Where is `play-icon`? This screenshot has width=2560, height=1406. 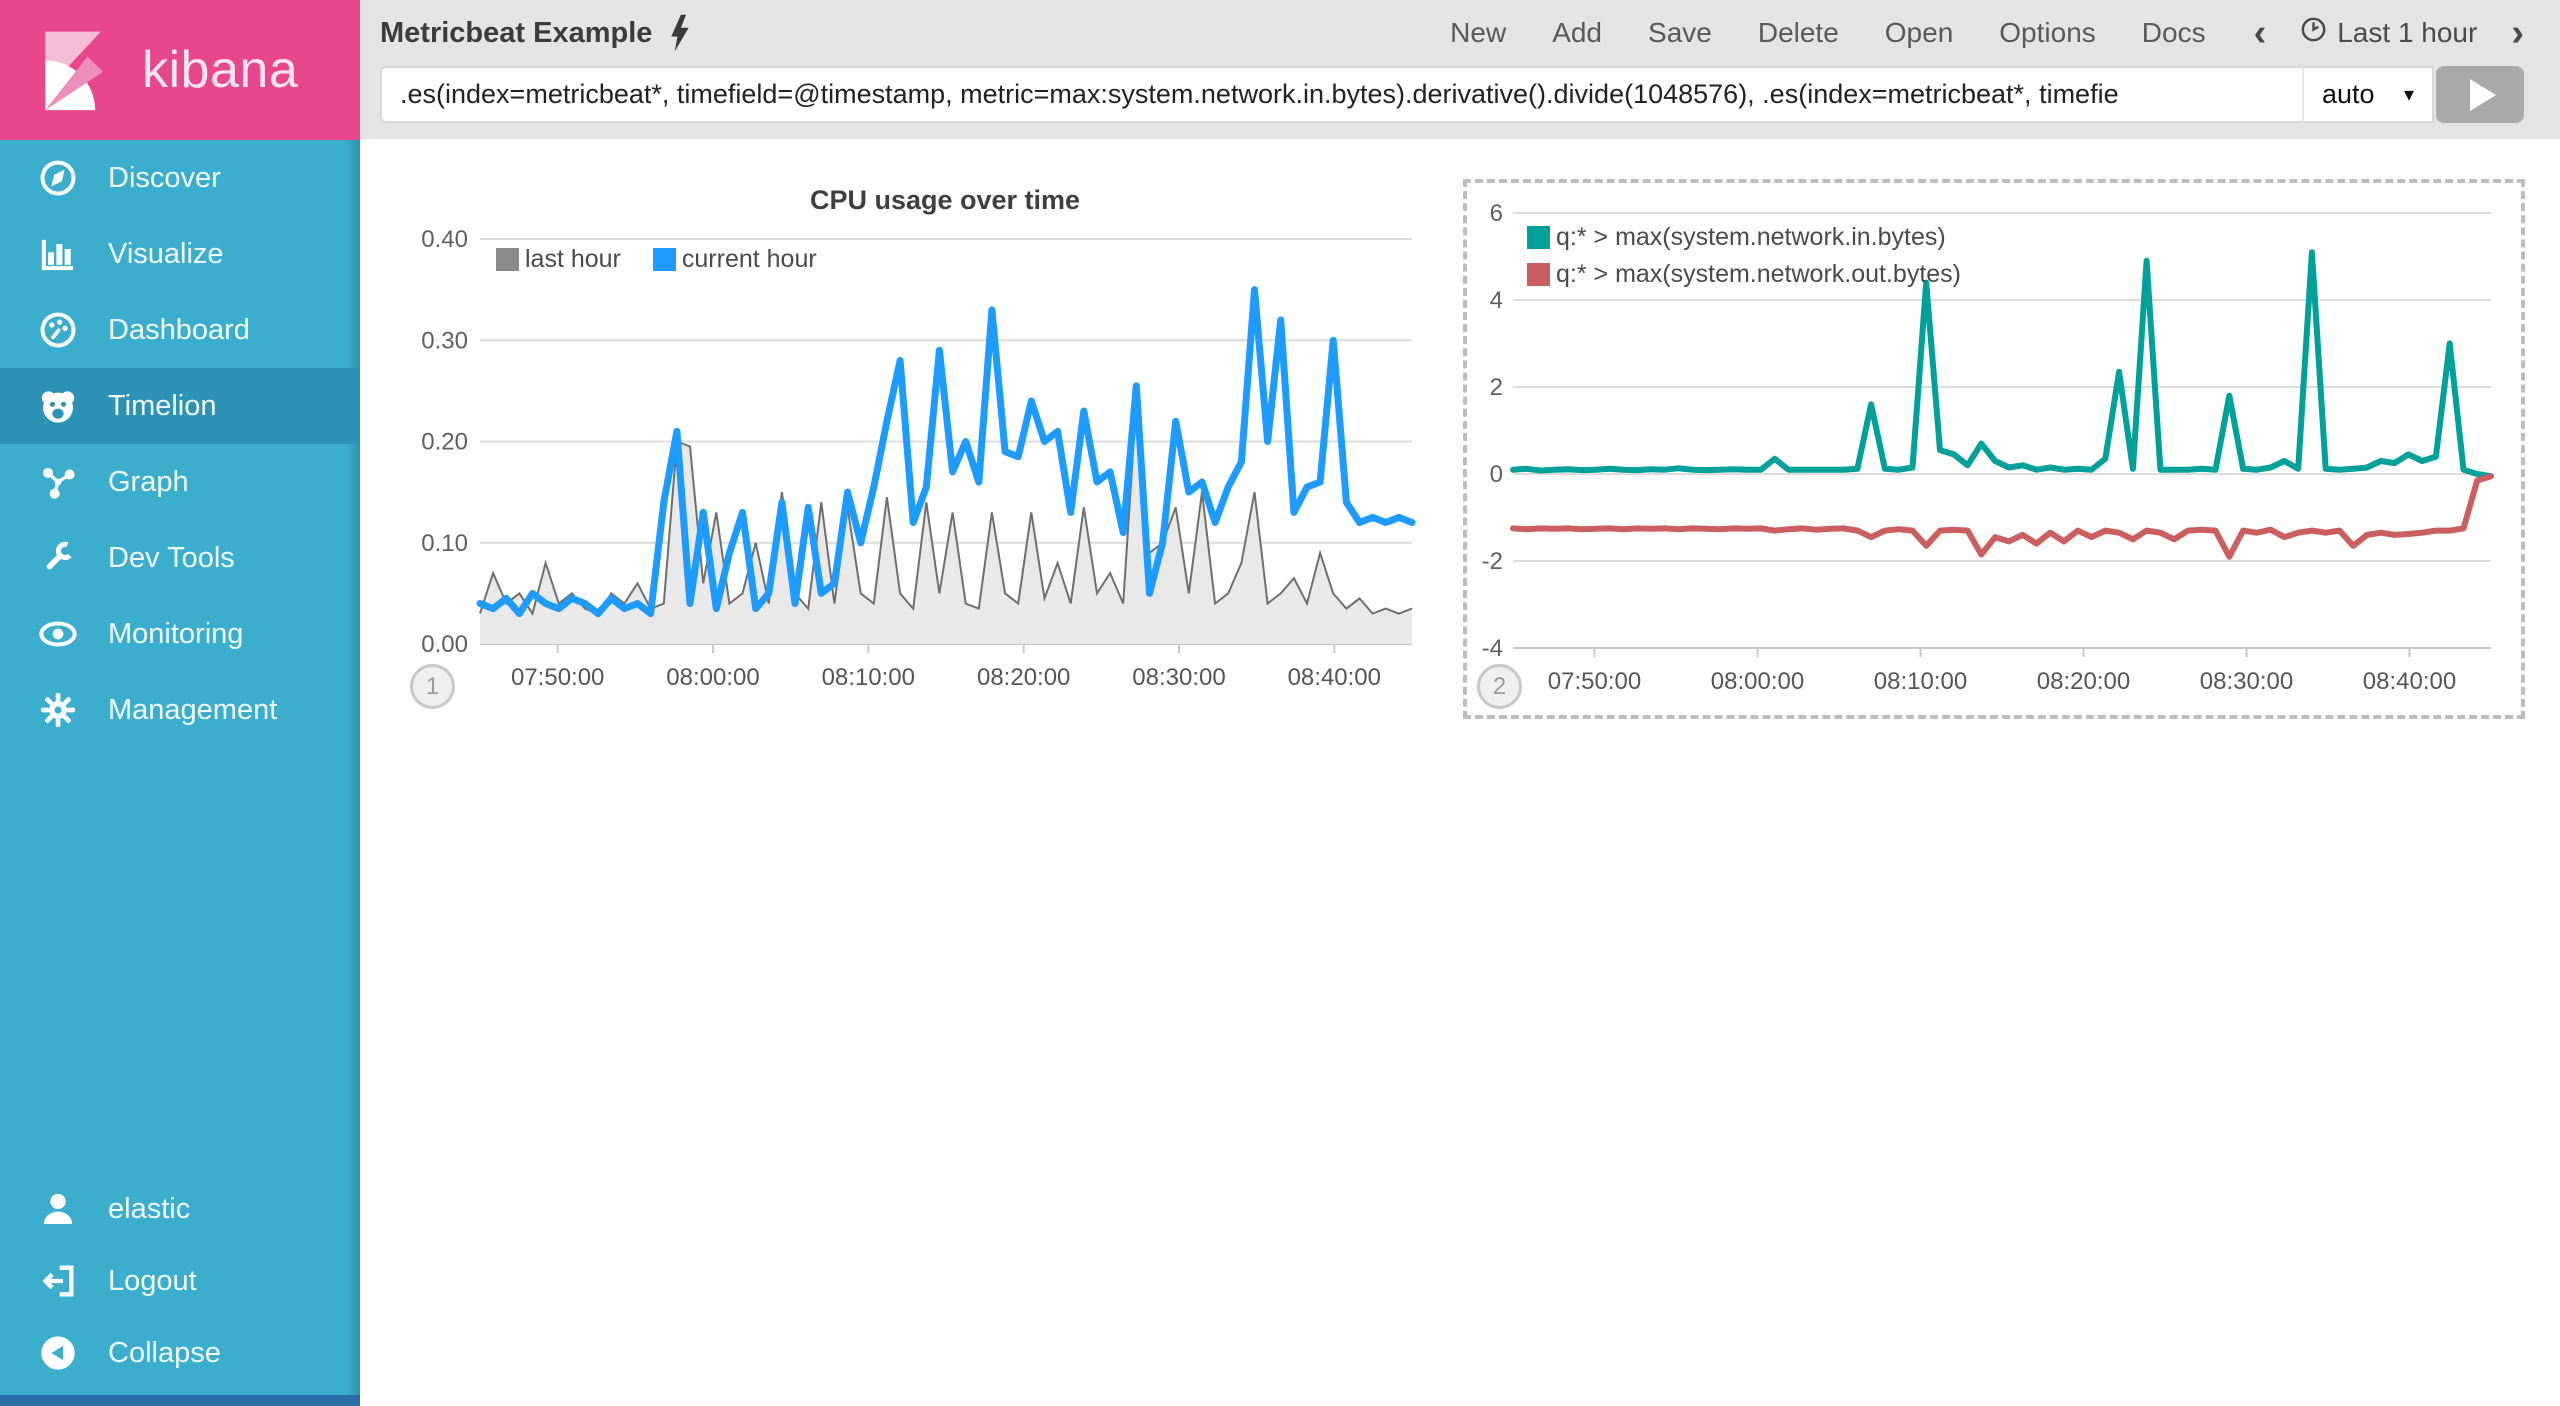
play-icon is located at coordinates (2483, 94).